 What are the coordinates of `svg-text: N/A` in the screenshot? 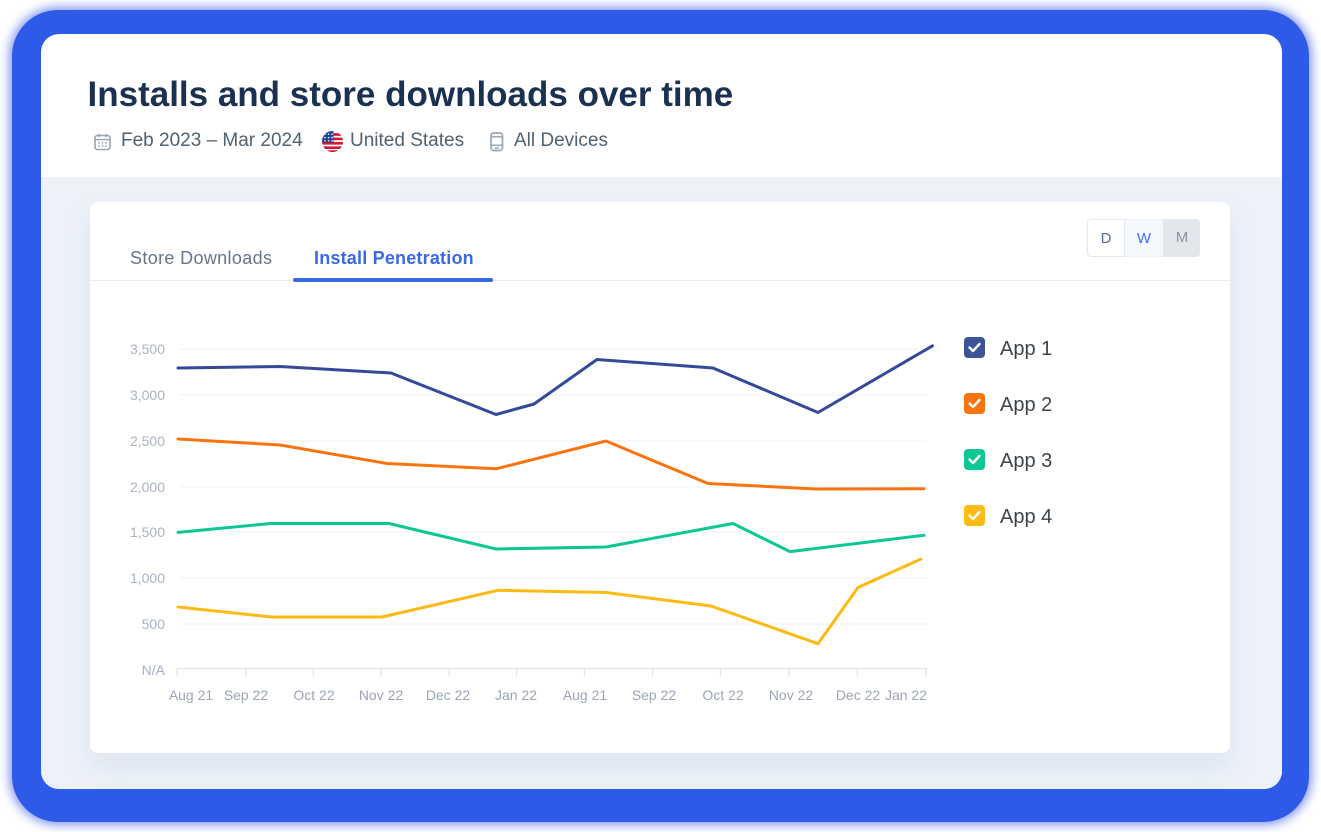 It's located at (154, 670).